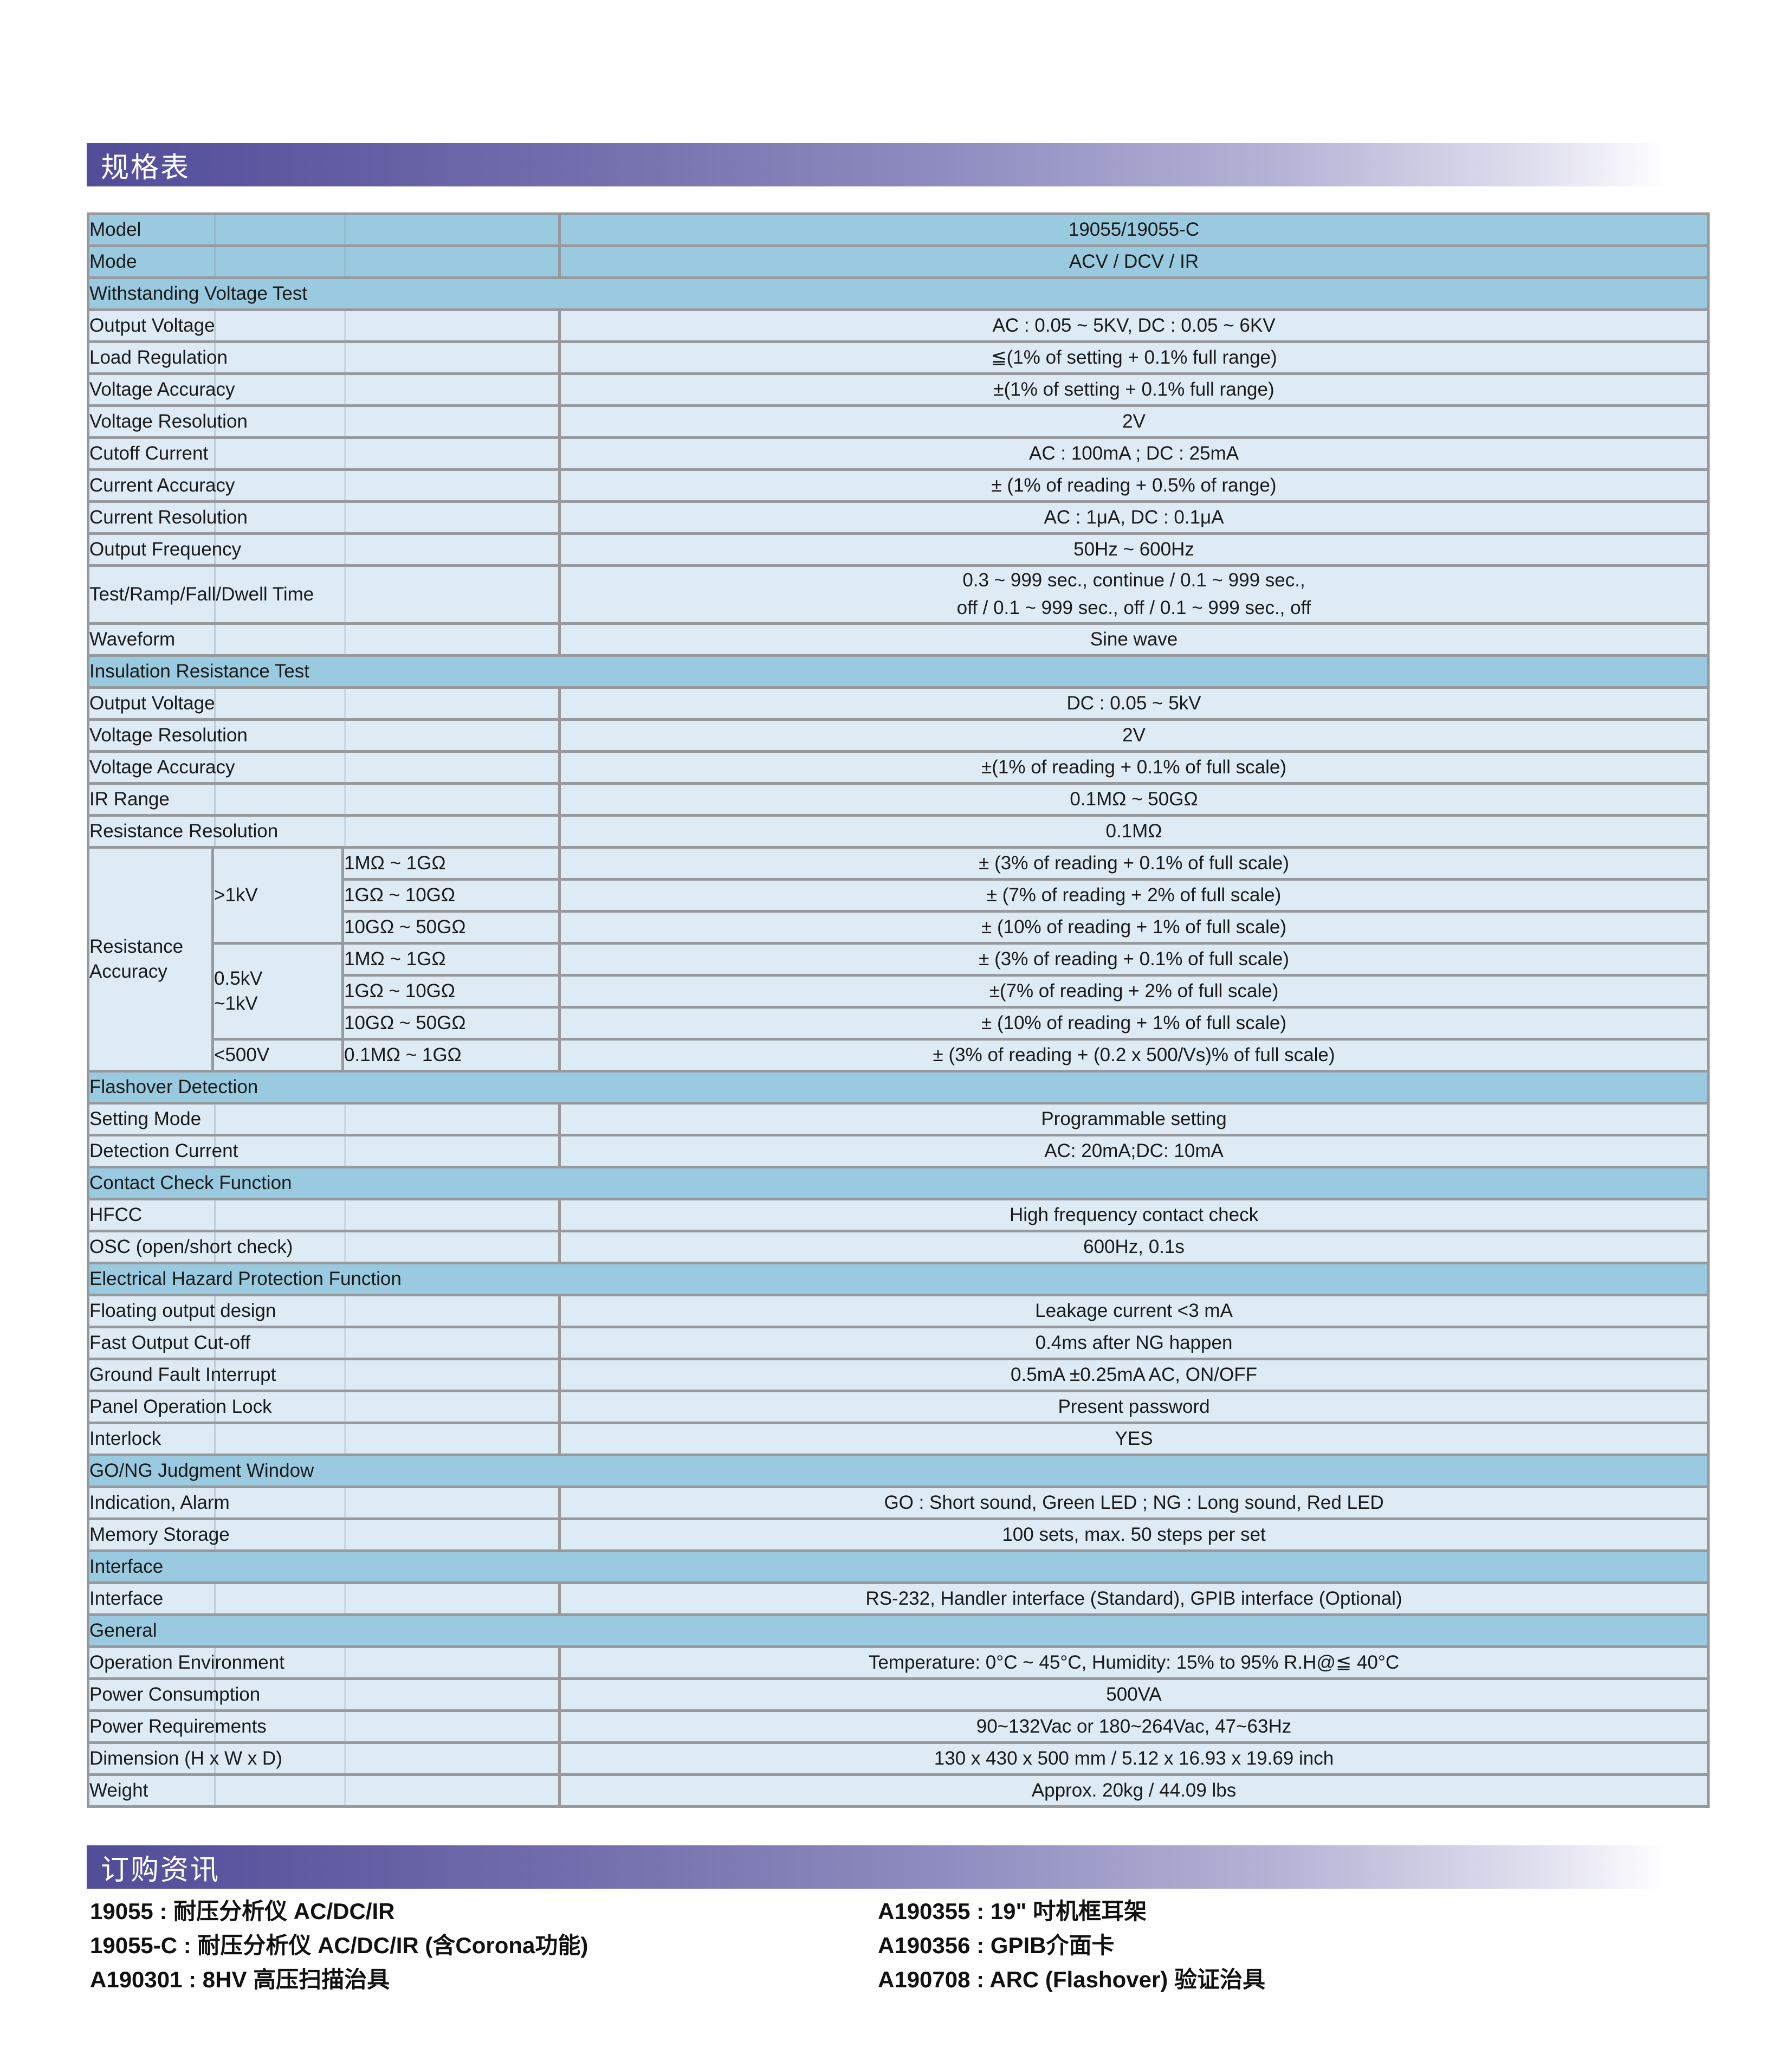 The height and width of the screenshot is (2067, 1792). What do you see at coordinates (996, 1945) in the screenshot?
I see `order-item: A190356 : GPIB介面卡` at bounding box center [996, 1945].